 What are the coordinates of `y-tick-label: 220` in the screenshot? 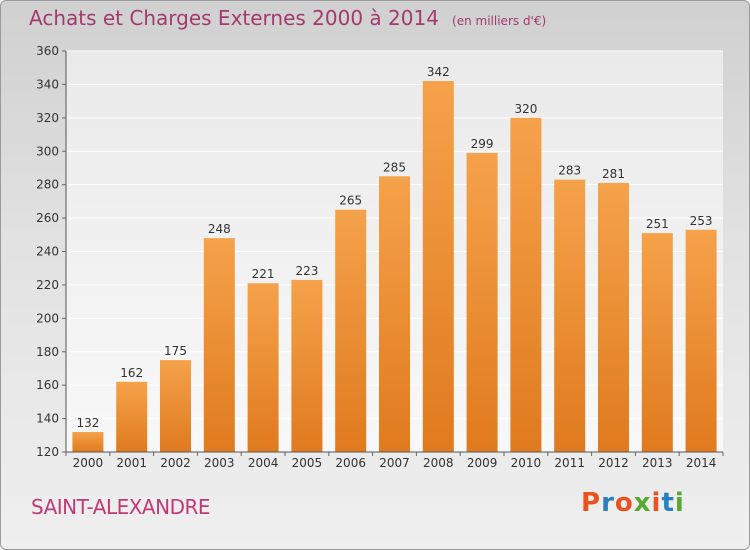 It's located at (47, 285).